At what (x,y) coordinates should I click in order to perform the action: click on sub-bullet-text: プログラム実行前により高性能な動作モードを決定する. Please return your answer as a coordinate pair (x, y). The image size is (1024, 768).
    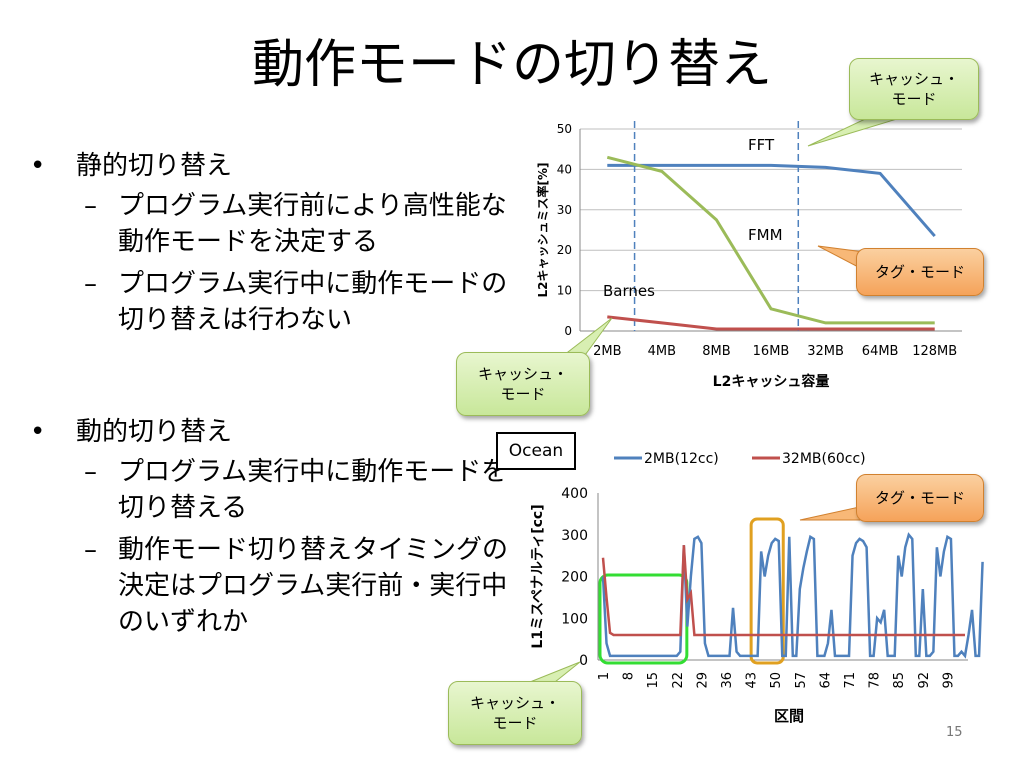
    Looking at the image, I should click on (312, 224).